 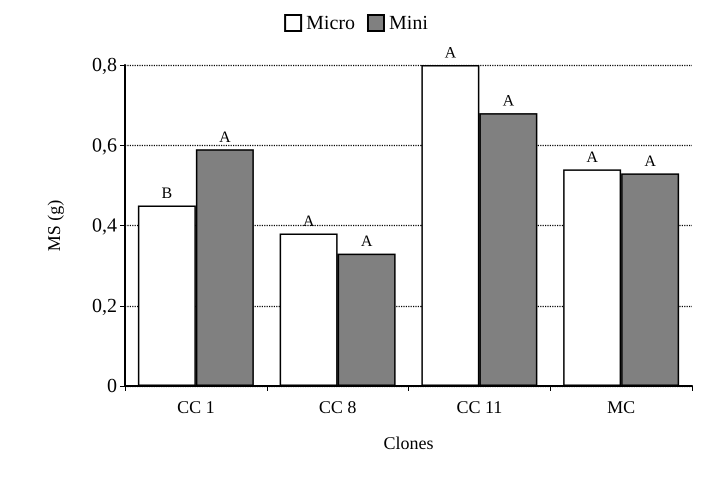 What do you see at coordinates (479, 407) in the screenshot?
I see `x-tick-label: CC 11` at bounding box center [479, 407].